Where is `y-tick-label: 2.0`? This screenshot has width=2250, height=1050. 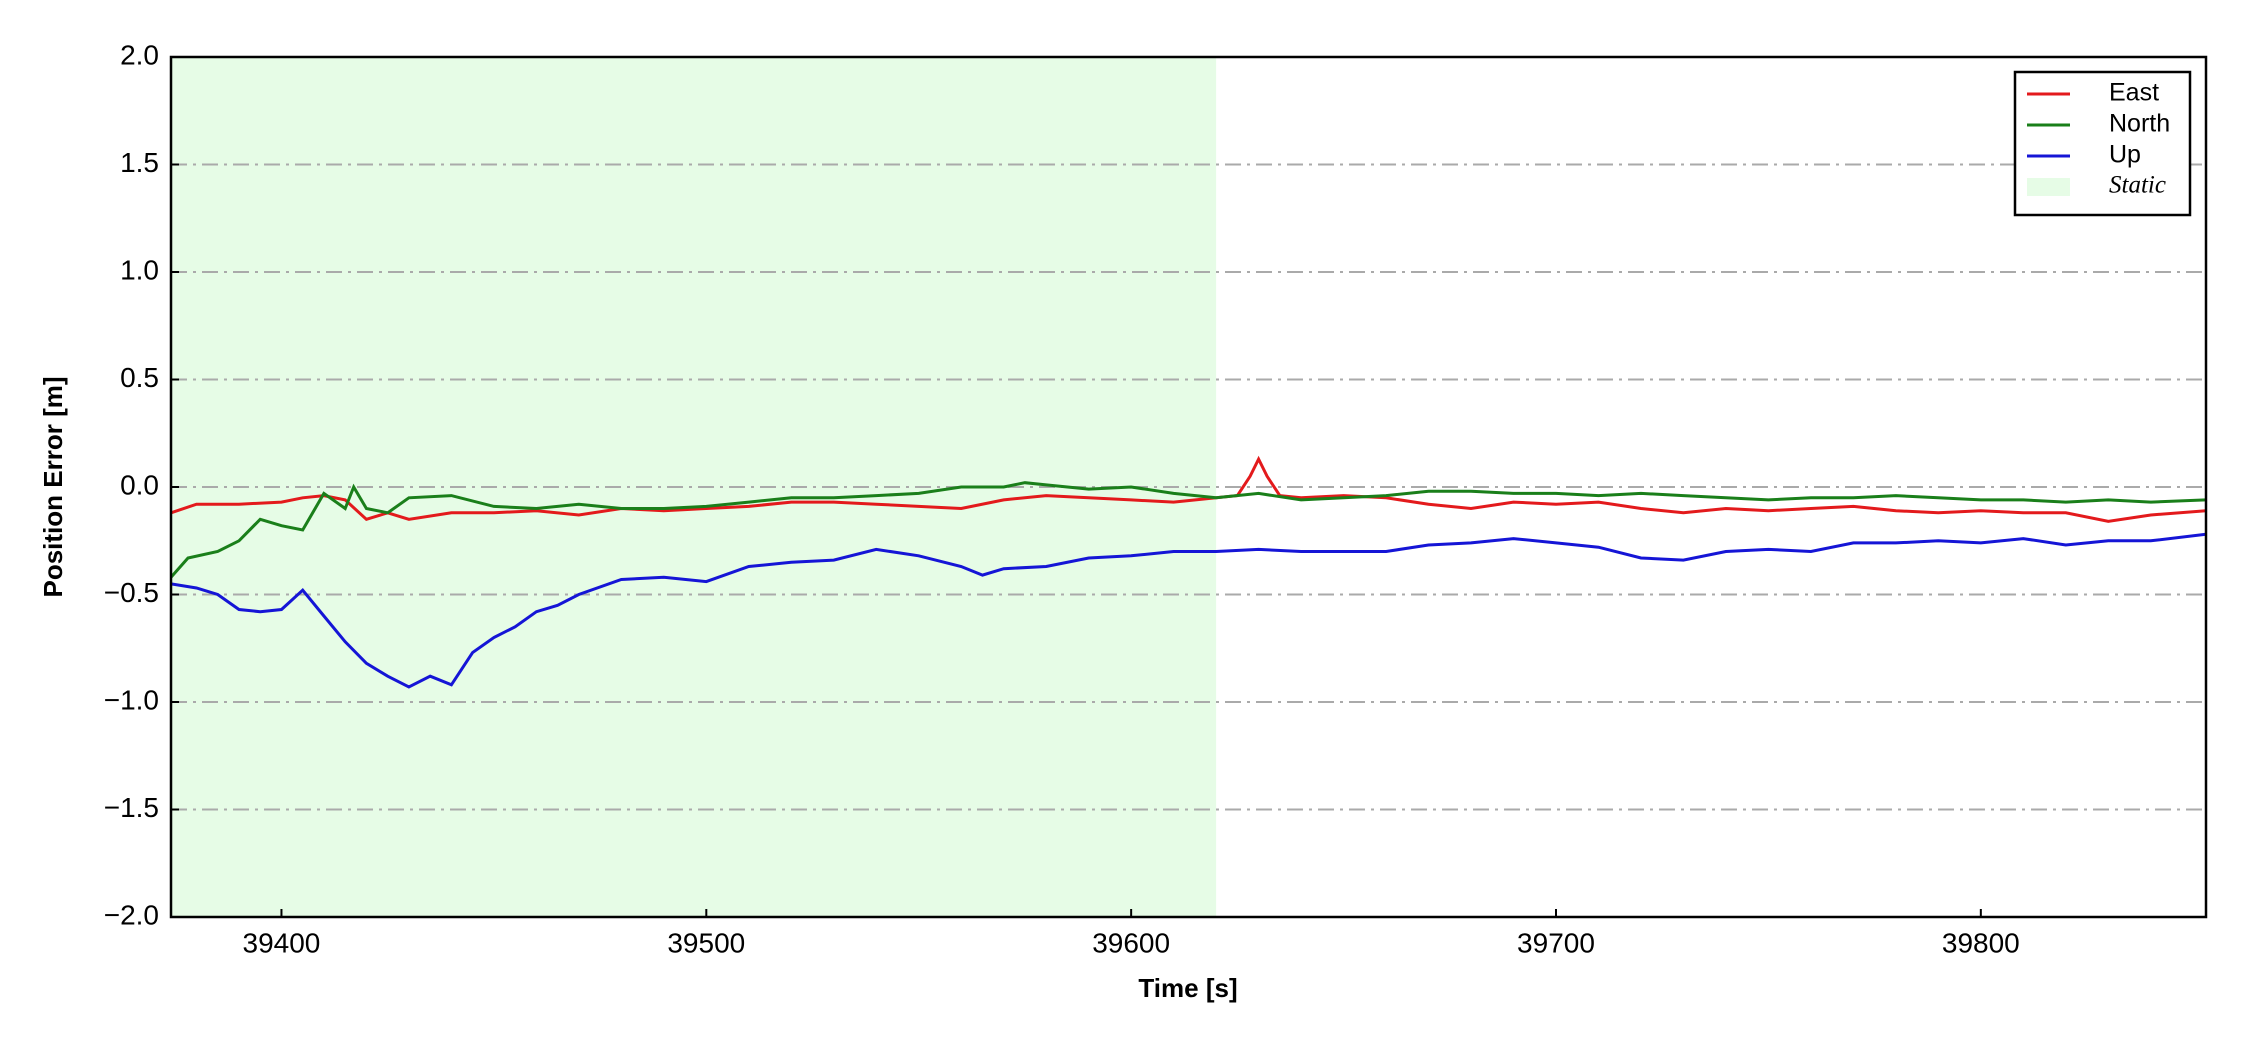 y-tick-label: 2.0 is located at coordinates (139, 54).